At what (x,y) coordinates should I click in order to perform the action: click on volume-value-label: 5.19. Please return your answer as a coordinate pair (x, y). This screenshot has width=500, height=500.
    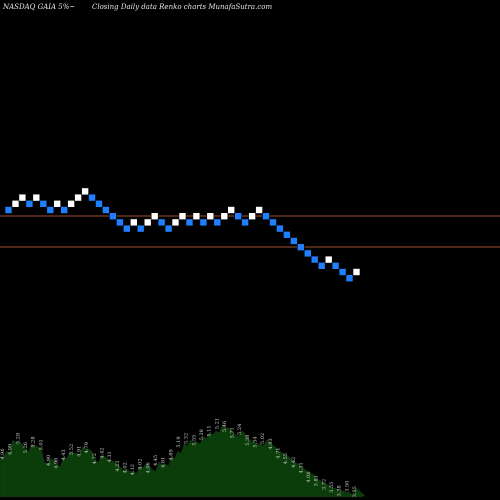
    Looking at the image, I should click on (179, 441).